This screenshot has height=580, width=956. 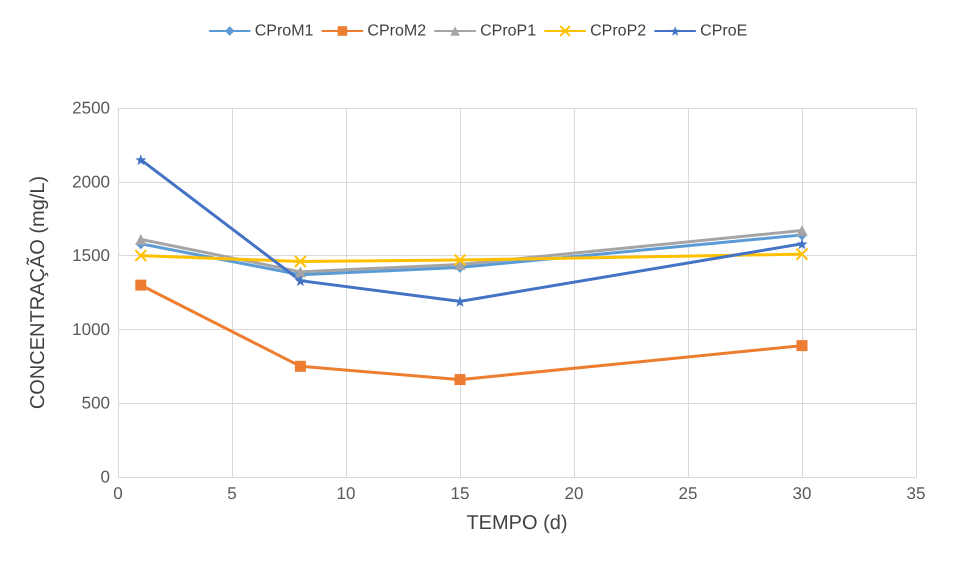 I want to click on x-tick-label: 10, so click(x=346, y=493).